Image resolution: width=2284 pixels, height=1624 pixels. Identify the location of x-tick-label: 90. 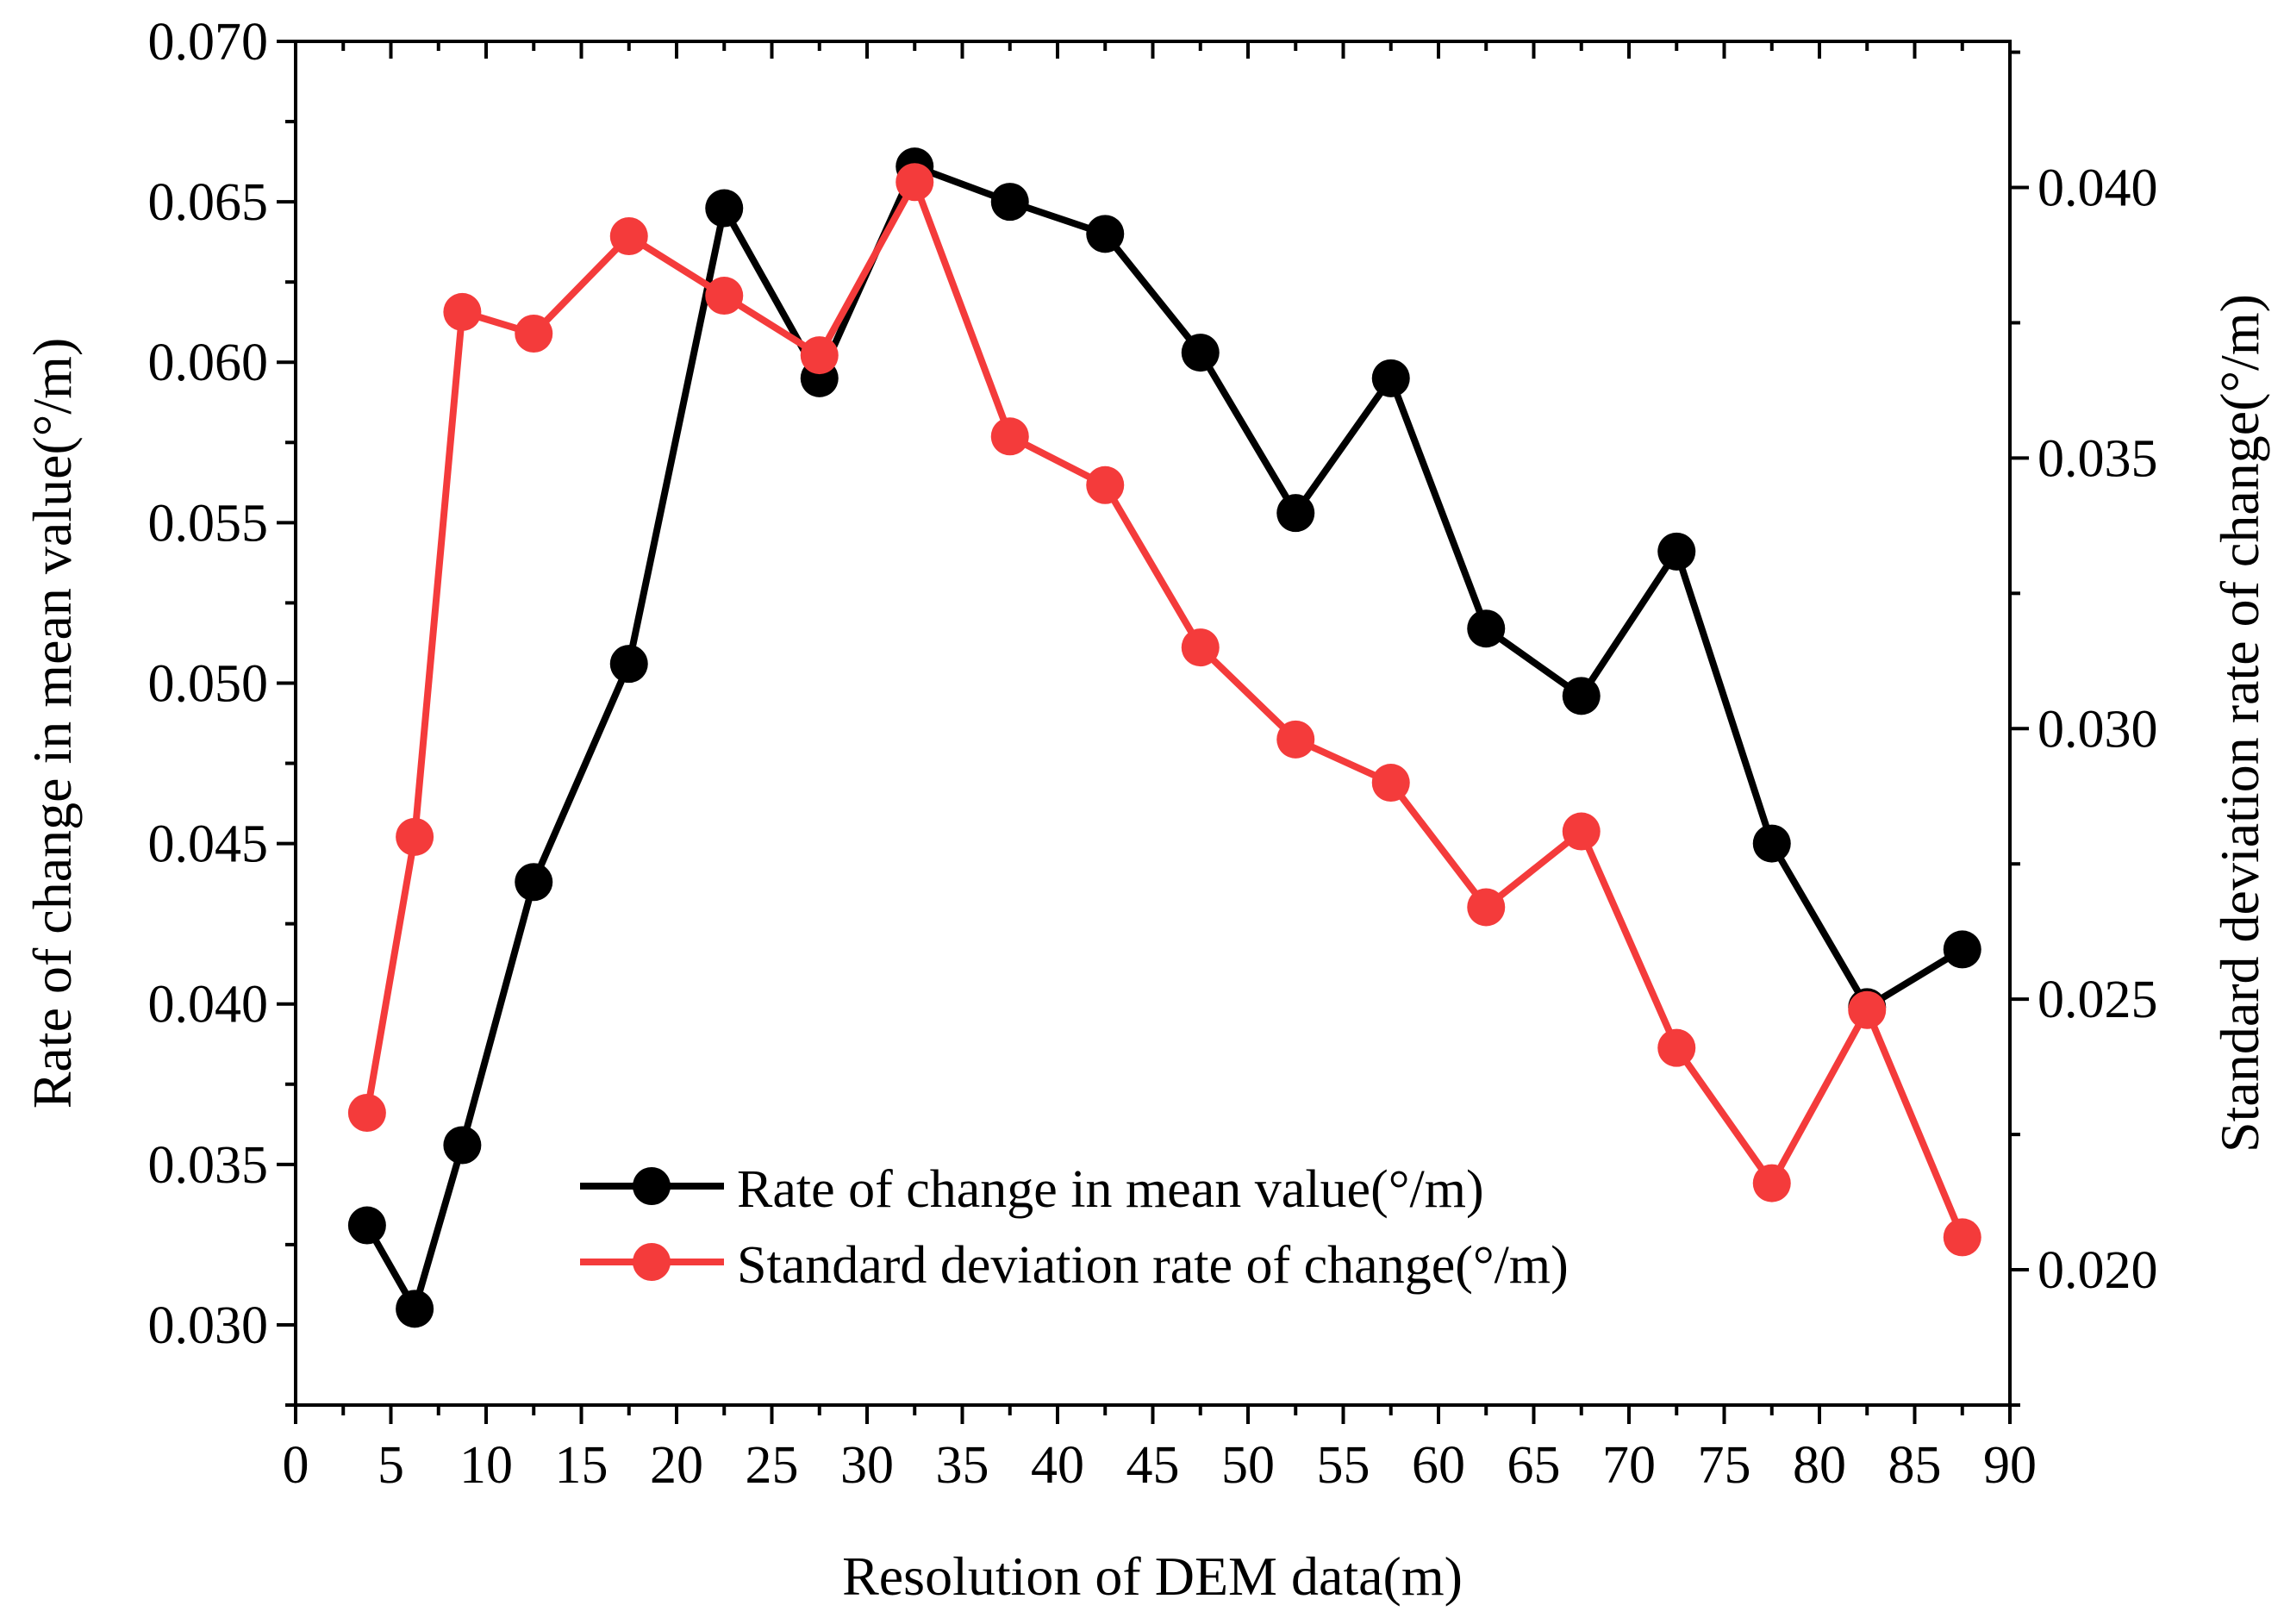
(2010, 1466).